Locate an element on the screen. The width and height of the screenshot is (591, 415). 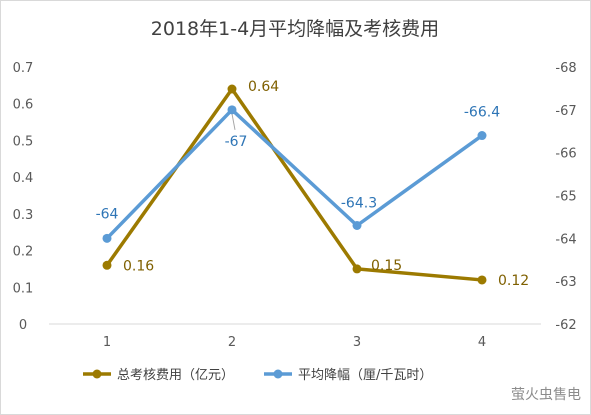
right-axis-ticks: -62 -63 -64 -65 -66 -67 -68 is located at coordinates (565, 197).